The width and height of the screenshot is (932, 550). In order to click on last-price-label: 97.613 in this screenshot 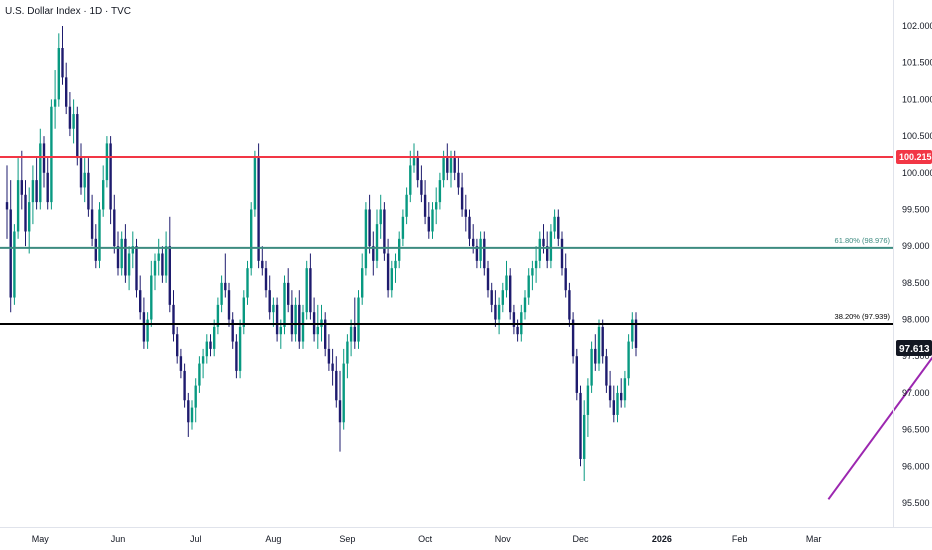, I will do `click(914, 349)`.